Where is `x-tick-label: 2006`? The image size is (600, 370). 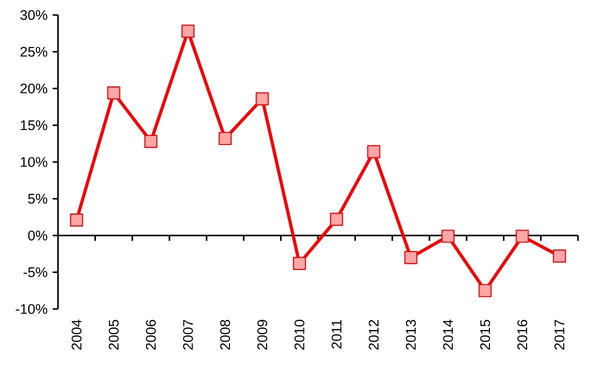
x-tick-label: 2006 is located at coordinates (151, 335).